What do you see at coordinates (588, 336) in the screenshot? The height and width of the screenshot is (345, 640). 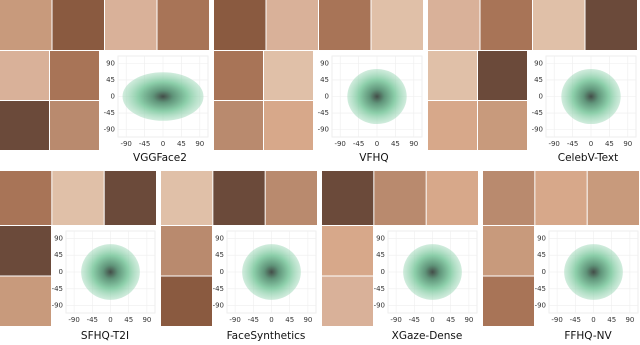 I see `panel-caption: FFHQ-NV` at bounding box center [588, 336].